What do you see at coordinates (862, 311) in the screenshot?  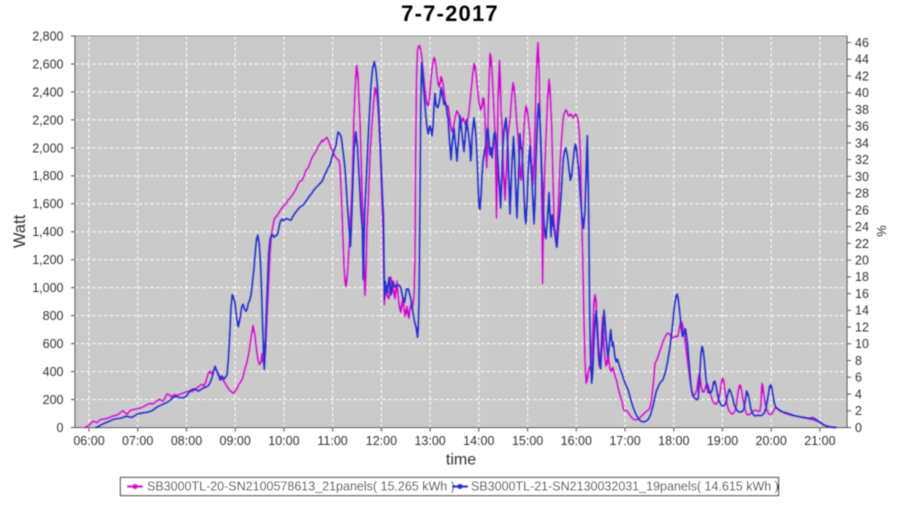 I see `svg-text: 14` at bounding box center [862, 311].